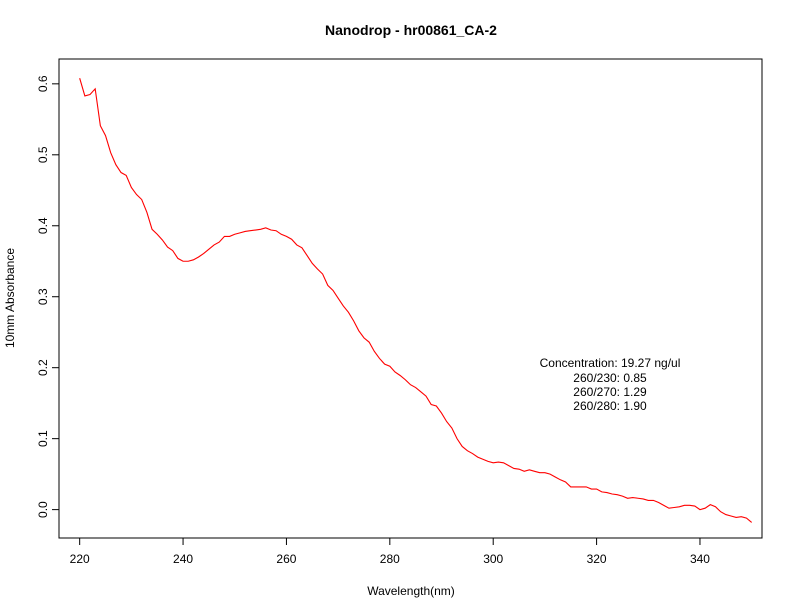 This screenshot has height=612, width=792. Describe the element at coordinates (183, 559) in the screenshot. I see `x-tick-label: 240` at that location.